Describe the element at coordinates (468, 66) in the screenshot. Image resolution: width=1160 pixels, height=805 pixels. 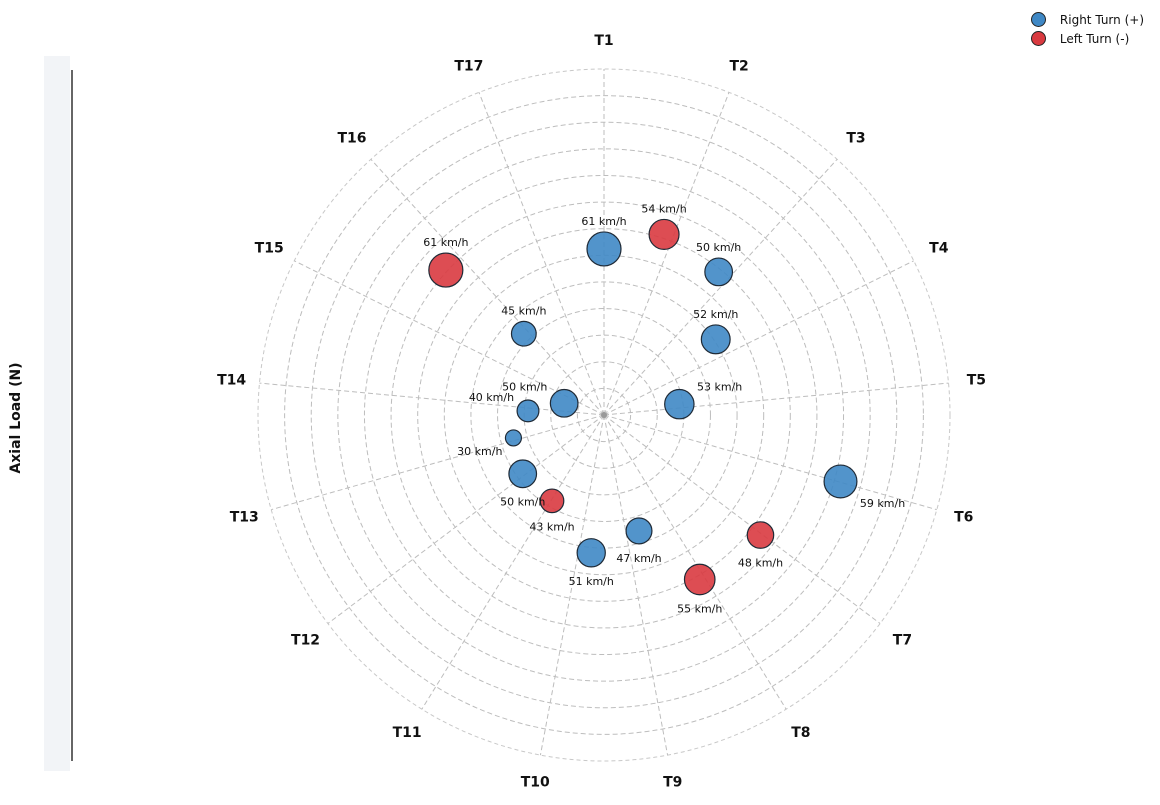
I see `category-tick-label: T17` at that location.